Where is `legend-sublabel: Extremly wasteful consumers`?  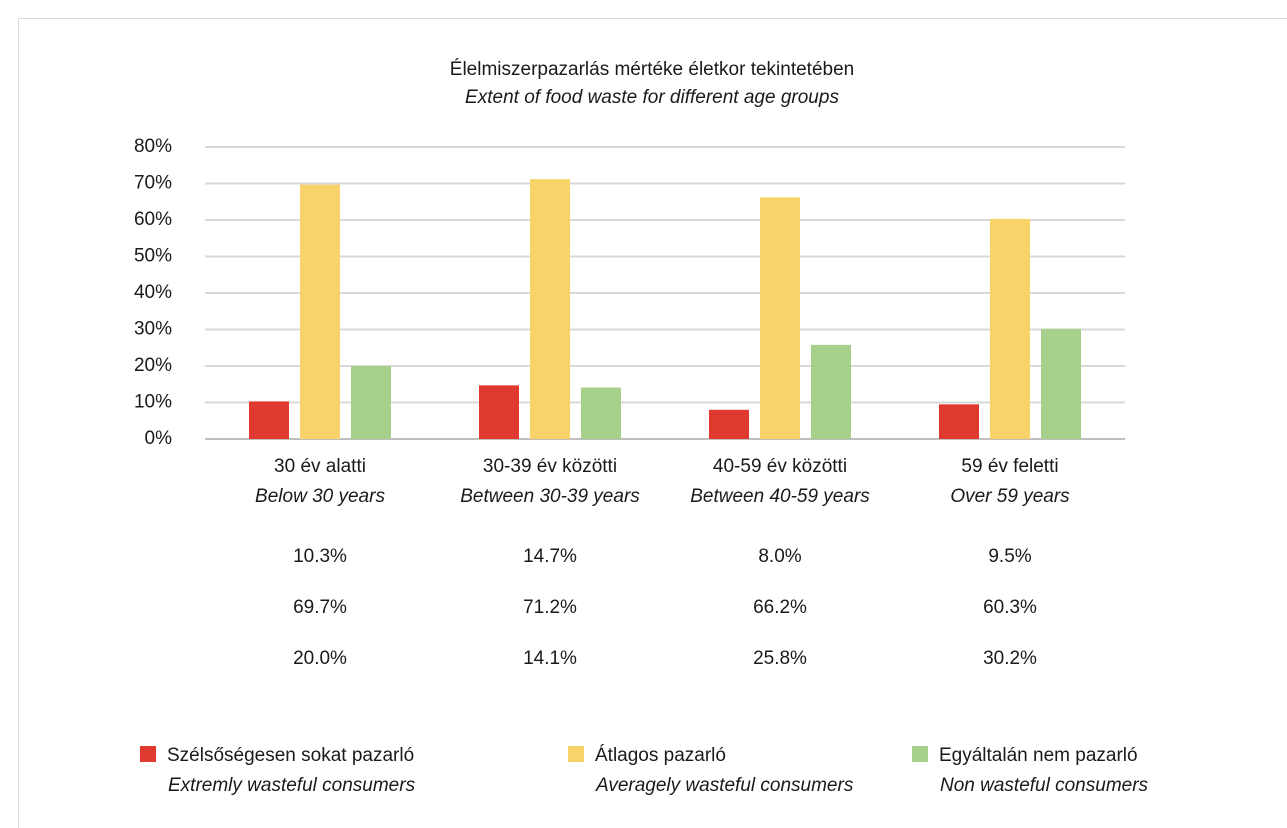
legend-sublabel: Extremly wasteful consumers is located at coordinates (292, 785).